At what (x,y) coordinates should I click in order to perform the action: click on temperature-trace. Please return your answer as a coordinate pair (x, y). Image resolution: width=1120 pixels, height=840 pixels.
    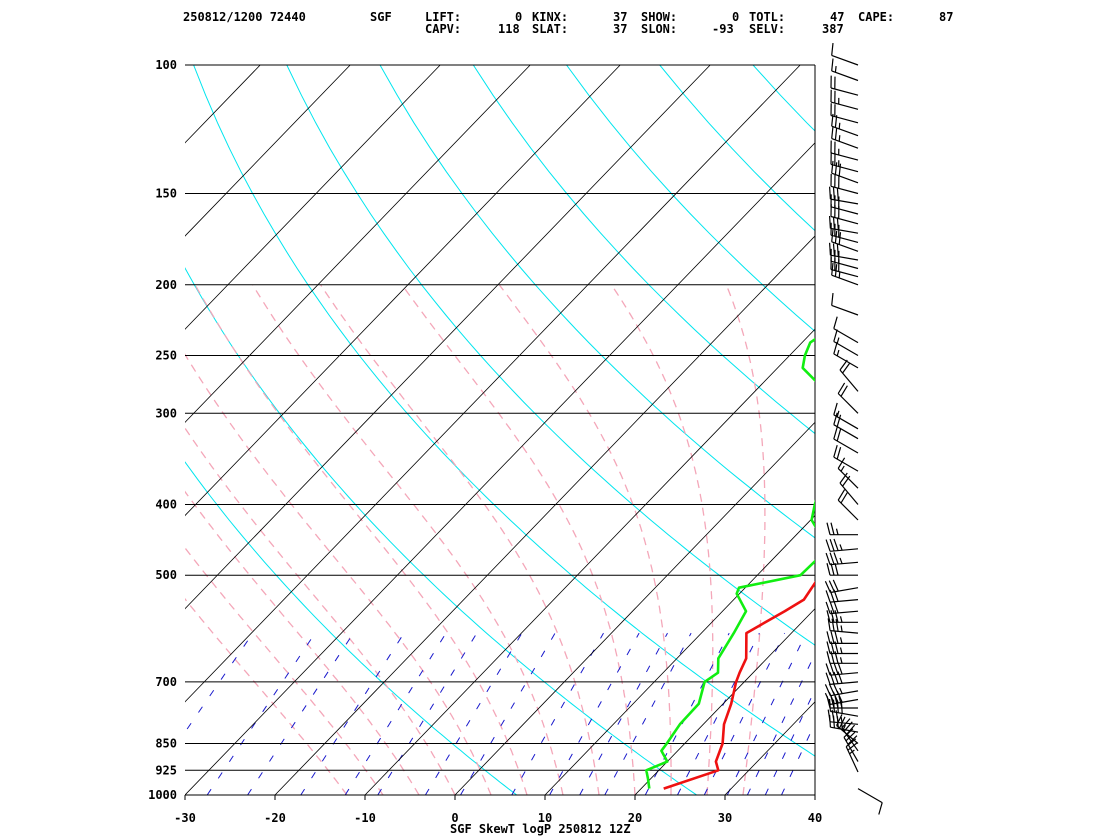
    Looking at the image, I should click on (739, 685).